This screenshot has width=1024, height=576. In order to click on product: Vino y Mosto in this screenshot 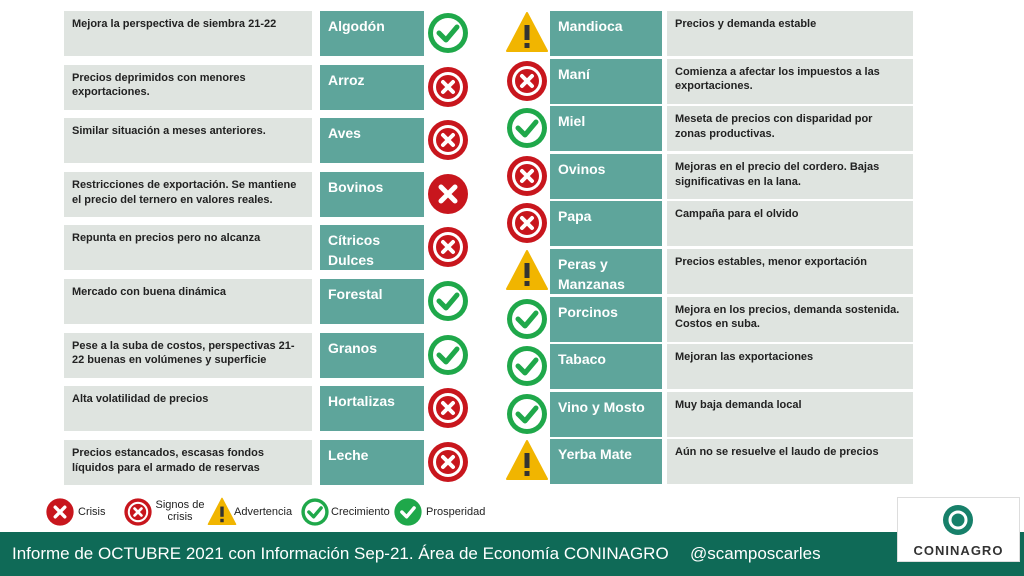, I will do `click(606, 414)`.